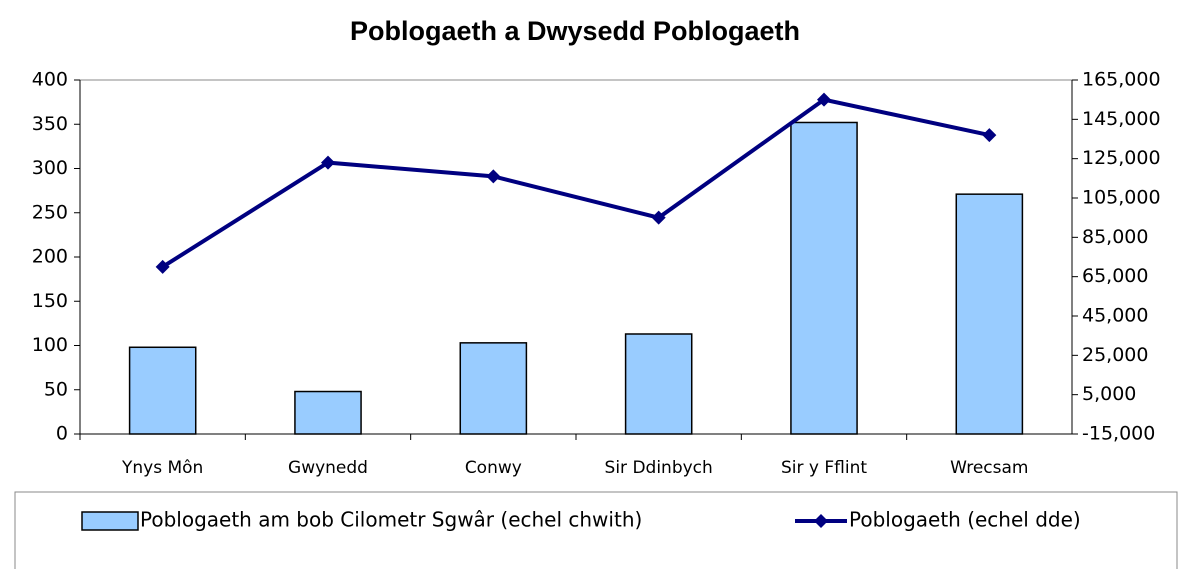  I want to click on y2-tick-label: 45,000, so click(1115, 316).